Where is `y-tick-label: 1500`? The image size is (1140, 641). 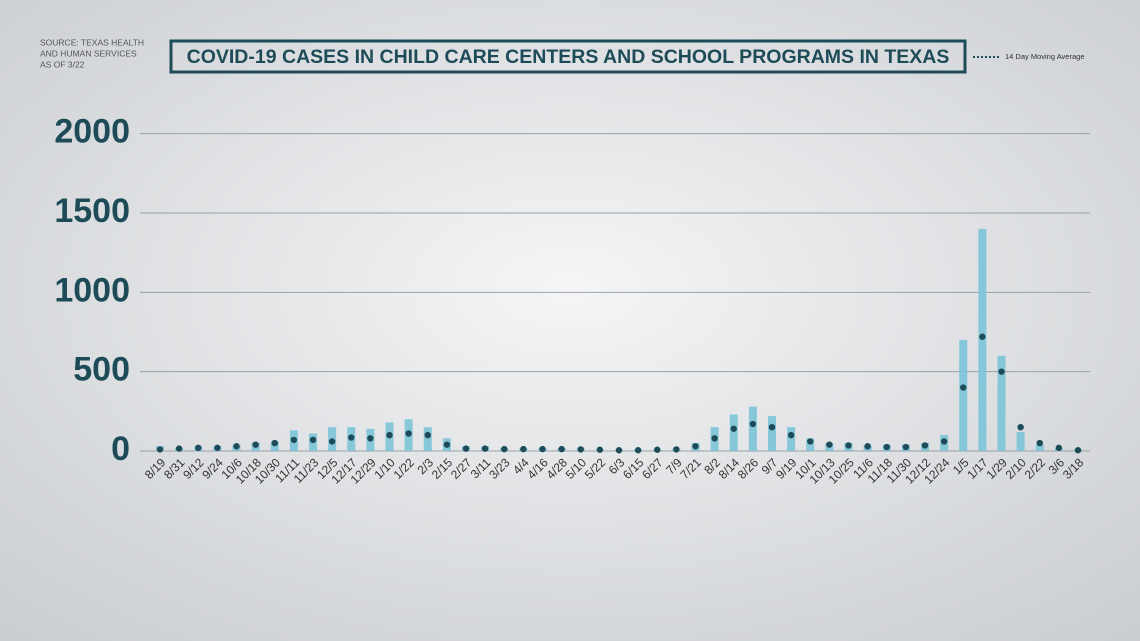 y-tick-label: 1500 is located at coordinates (92, 211).